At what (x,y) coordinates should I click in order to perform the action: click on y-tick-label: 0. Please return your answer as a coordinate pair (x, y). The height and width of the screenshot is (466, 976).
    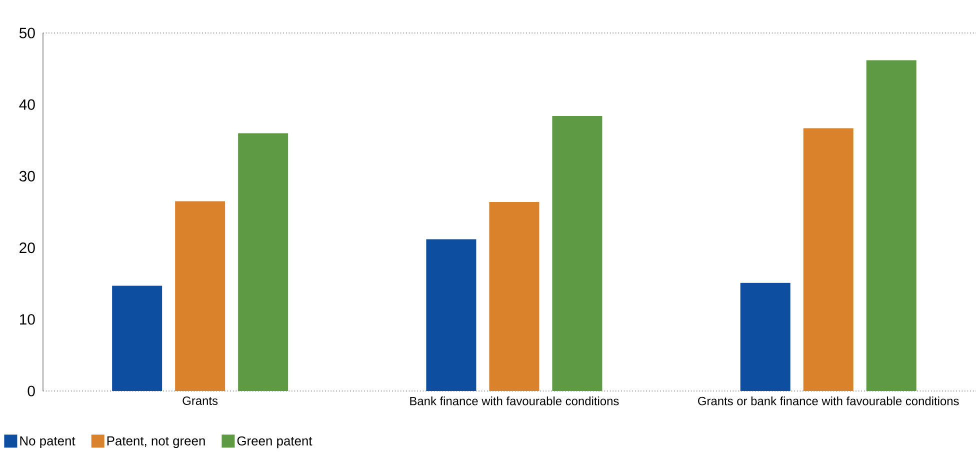
    Looking at the image, I should click on (31, 391).